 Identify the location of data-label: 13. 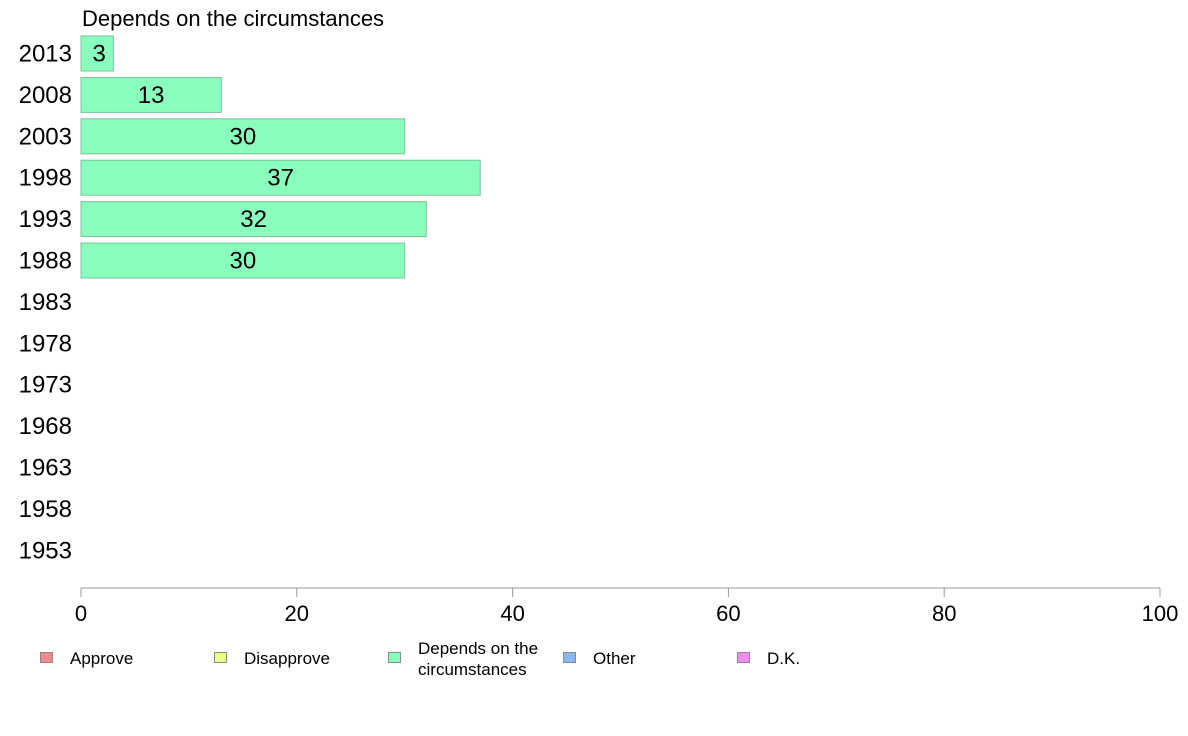
(151, 95).